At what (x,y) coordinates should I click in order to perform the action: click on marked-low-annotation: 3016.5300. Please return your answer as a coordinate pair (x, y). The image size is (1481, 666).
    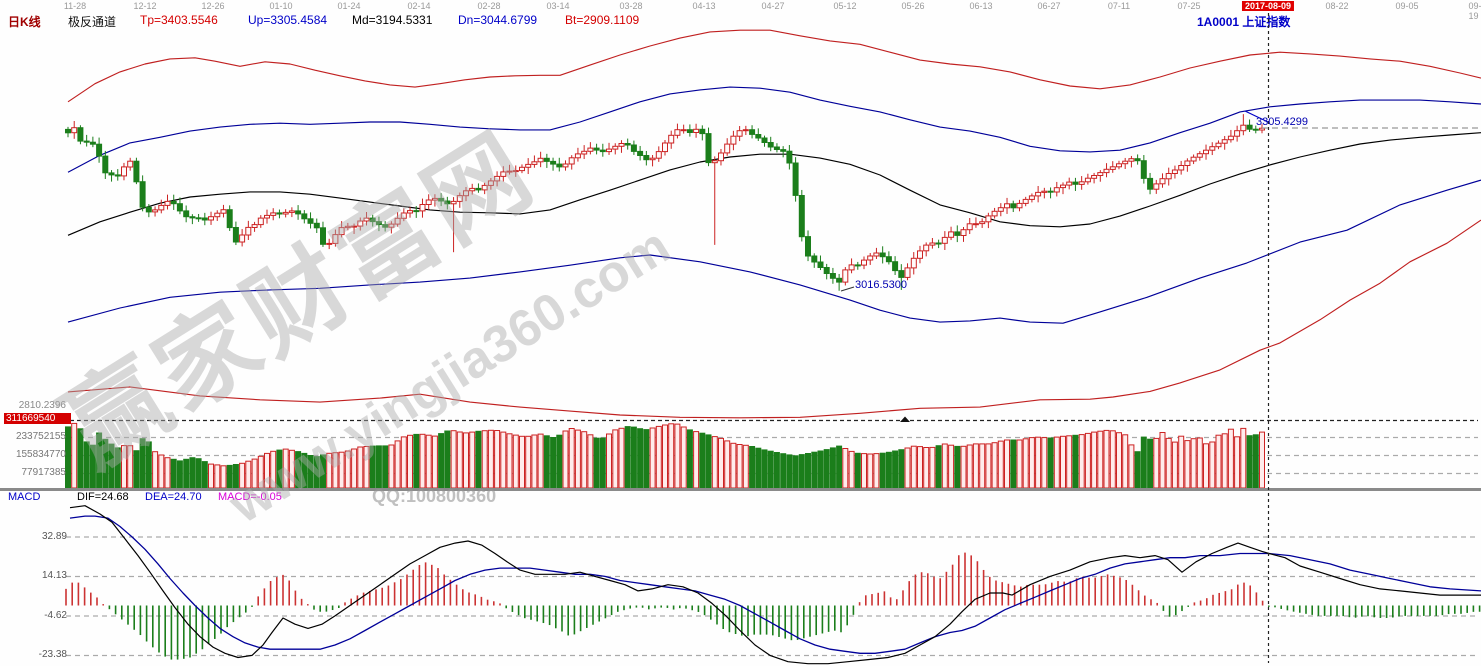
    Looking at the image, I should click on (881, 285).